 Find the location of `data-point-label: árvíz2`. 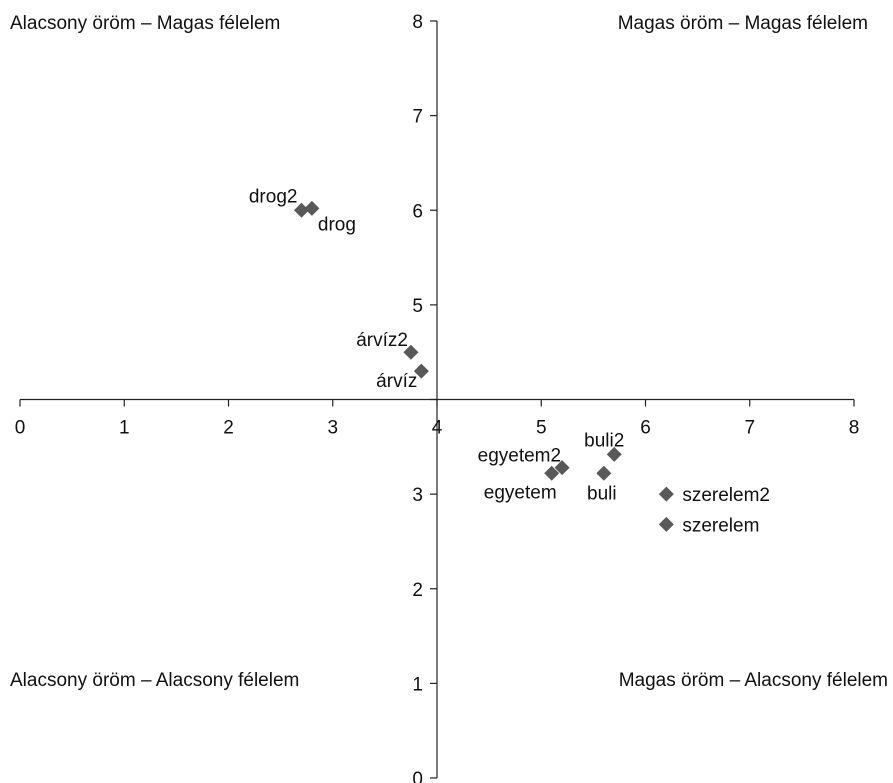

data-point-label: árvíz2 is located at coordinates (382, 340).